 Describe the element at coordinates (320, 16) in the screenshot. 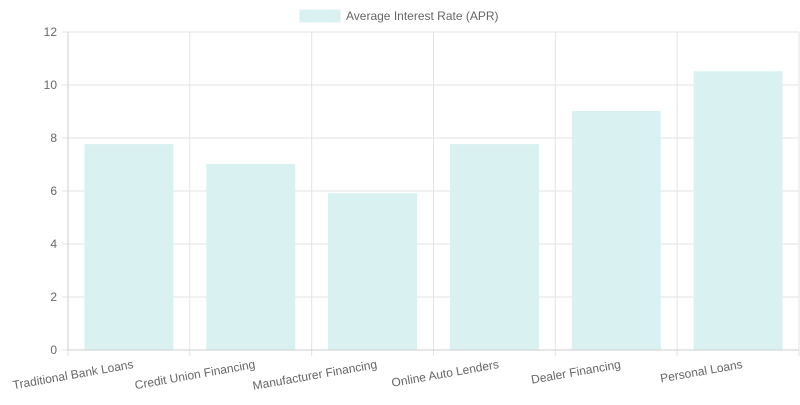

I see `legend-swatch` at that location.